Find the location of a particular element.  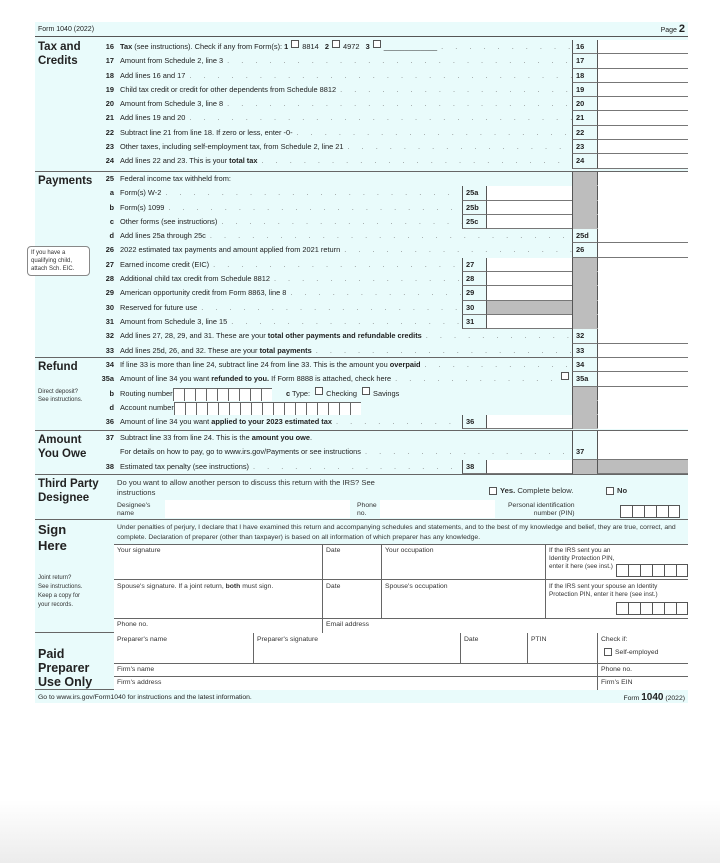

line-number: b is located at coordinates (111, 207).